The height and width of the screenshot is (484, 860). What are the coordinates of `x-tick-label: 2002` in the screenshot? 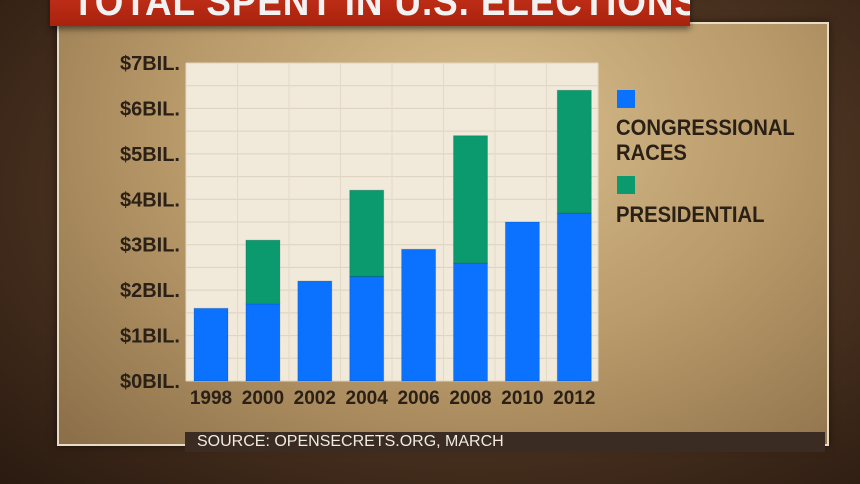 It's located at (315, 398).